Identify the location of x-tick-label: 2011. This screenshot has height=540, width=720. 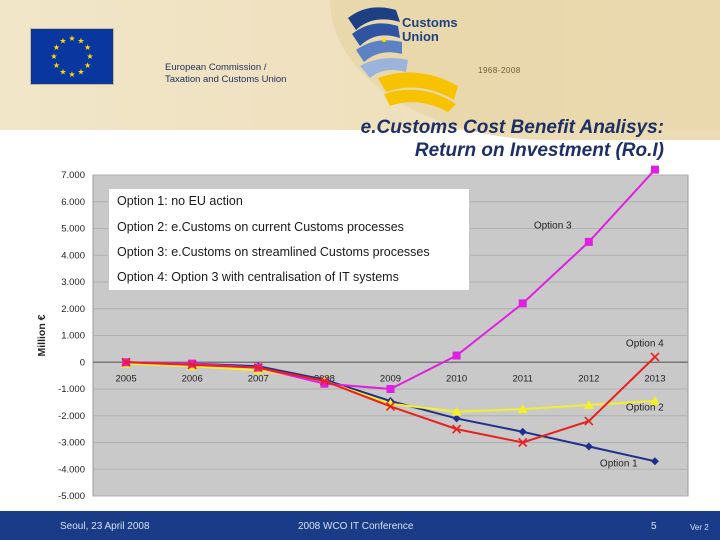
(523, 378).